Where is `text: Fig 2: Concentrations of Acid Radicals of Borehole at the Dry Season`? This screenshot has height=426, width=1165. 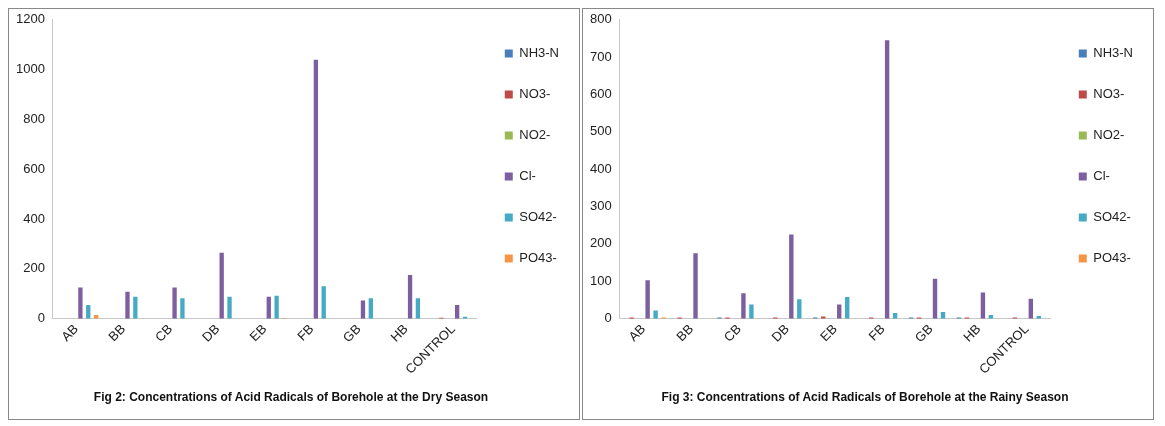
text: Fig 2: Concentrations of Acid Radicals of Borehole at the Dry Season is located at coordinates (291, 397).